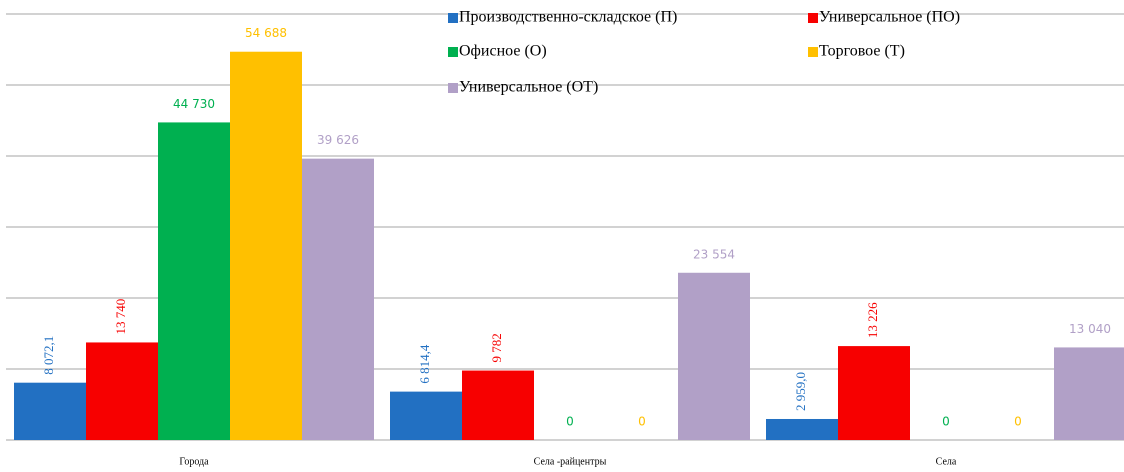 The width and height of the screenshot is (1124, 472). What do you see at coordinates (194, 104) in the screenshot?
I see `data-label: 44 730` at bounding box center [194, 104].